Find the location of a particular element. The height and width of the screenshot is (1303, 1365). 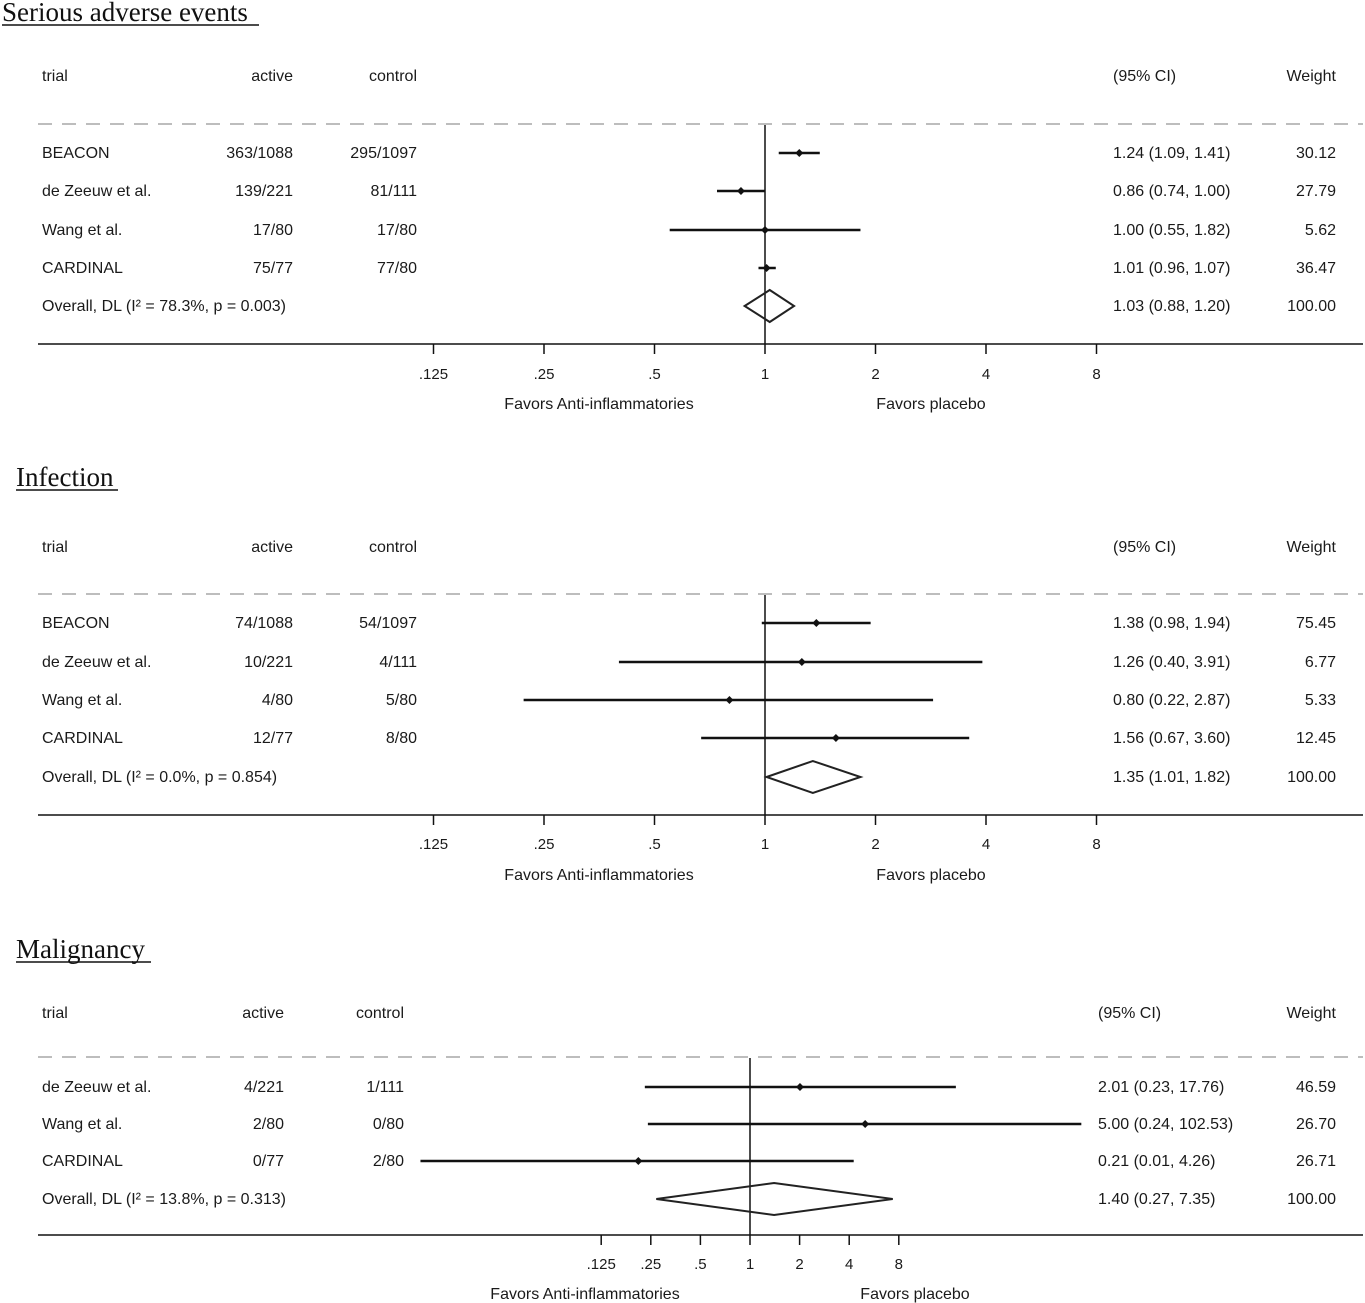

study-weight: 26.71 is located at coordinates (1316, 1161).